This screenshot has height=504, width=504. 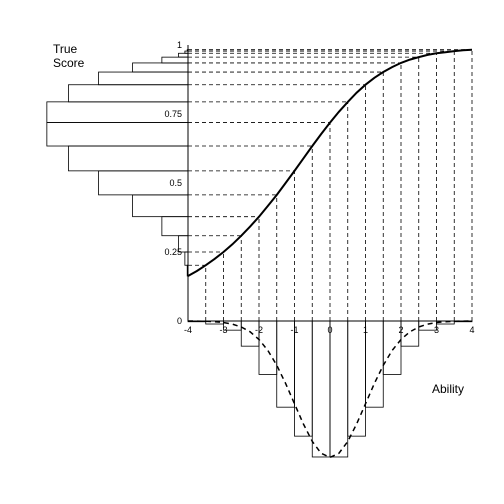 I want to click on y-tick-label-0: 0, so click(x=179, y=321).